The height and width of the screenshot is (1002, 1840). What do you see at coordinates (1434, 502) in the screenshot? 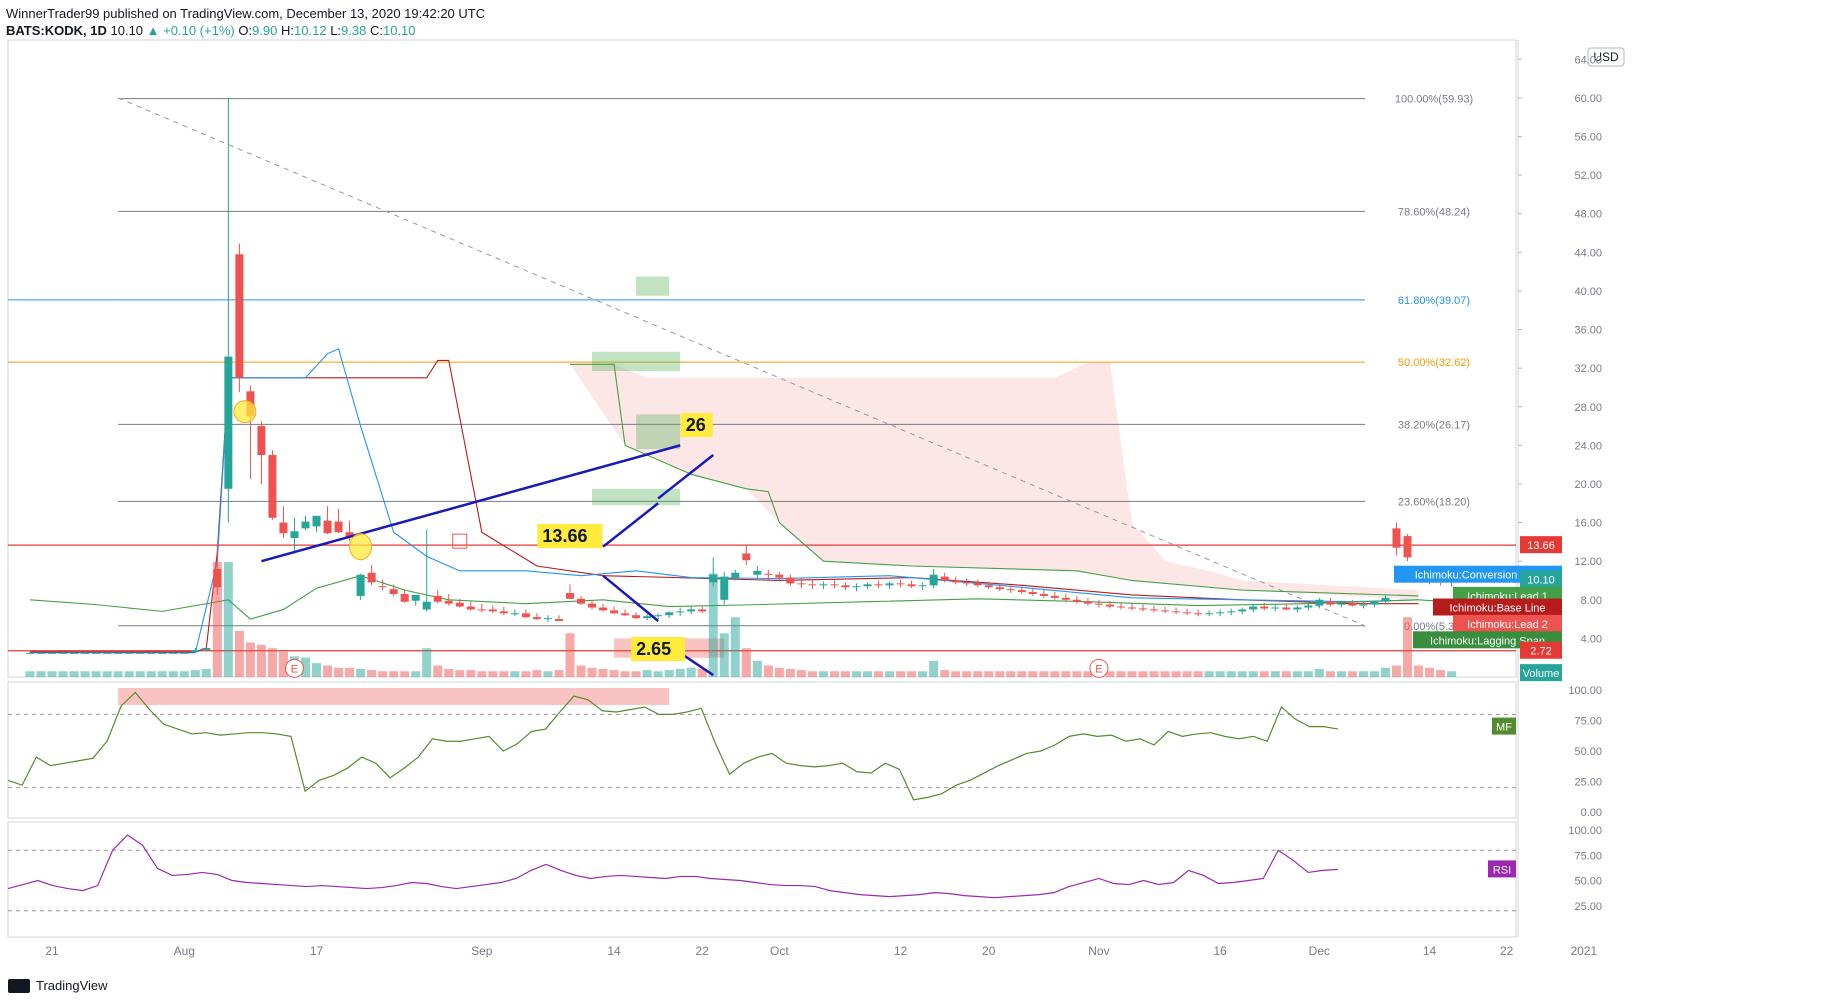
I see `fib-level-label: 23.60%(18.20)` at bounding box center [1434, 502].